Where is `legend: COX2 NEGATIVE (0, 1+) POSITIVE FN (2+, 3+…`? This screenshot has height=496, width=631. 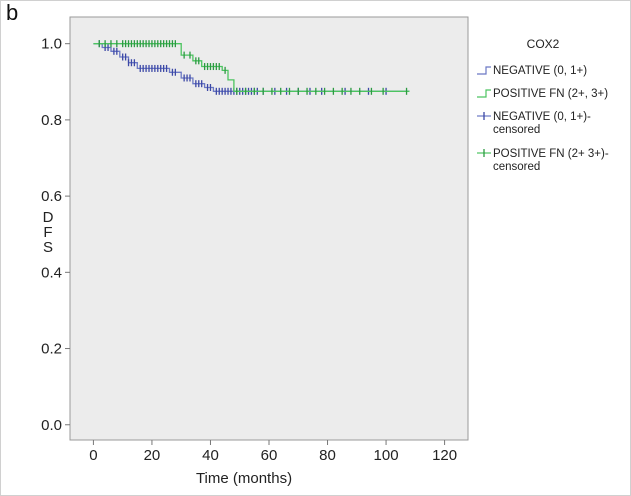 legend: COX2 NEGATIVE (0, 1+) POSITIVE FN (2+, 3+… is located at coordinates (543, 105).